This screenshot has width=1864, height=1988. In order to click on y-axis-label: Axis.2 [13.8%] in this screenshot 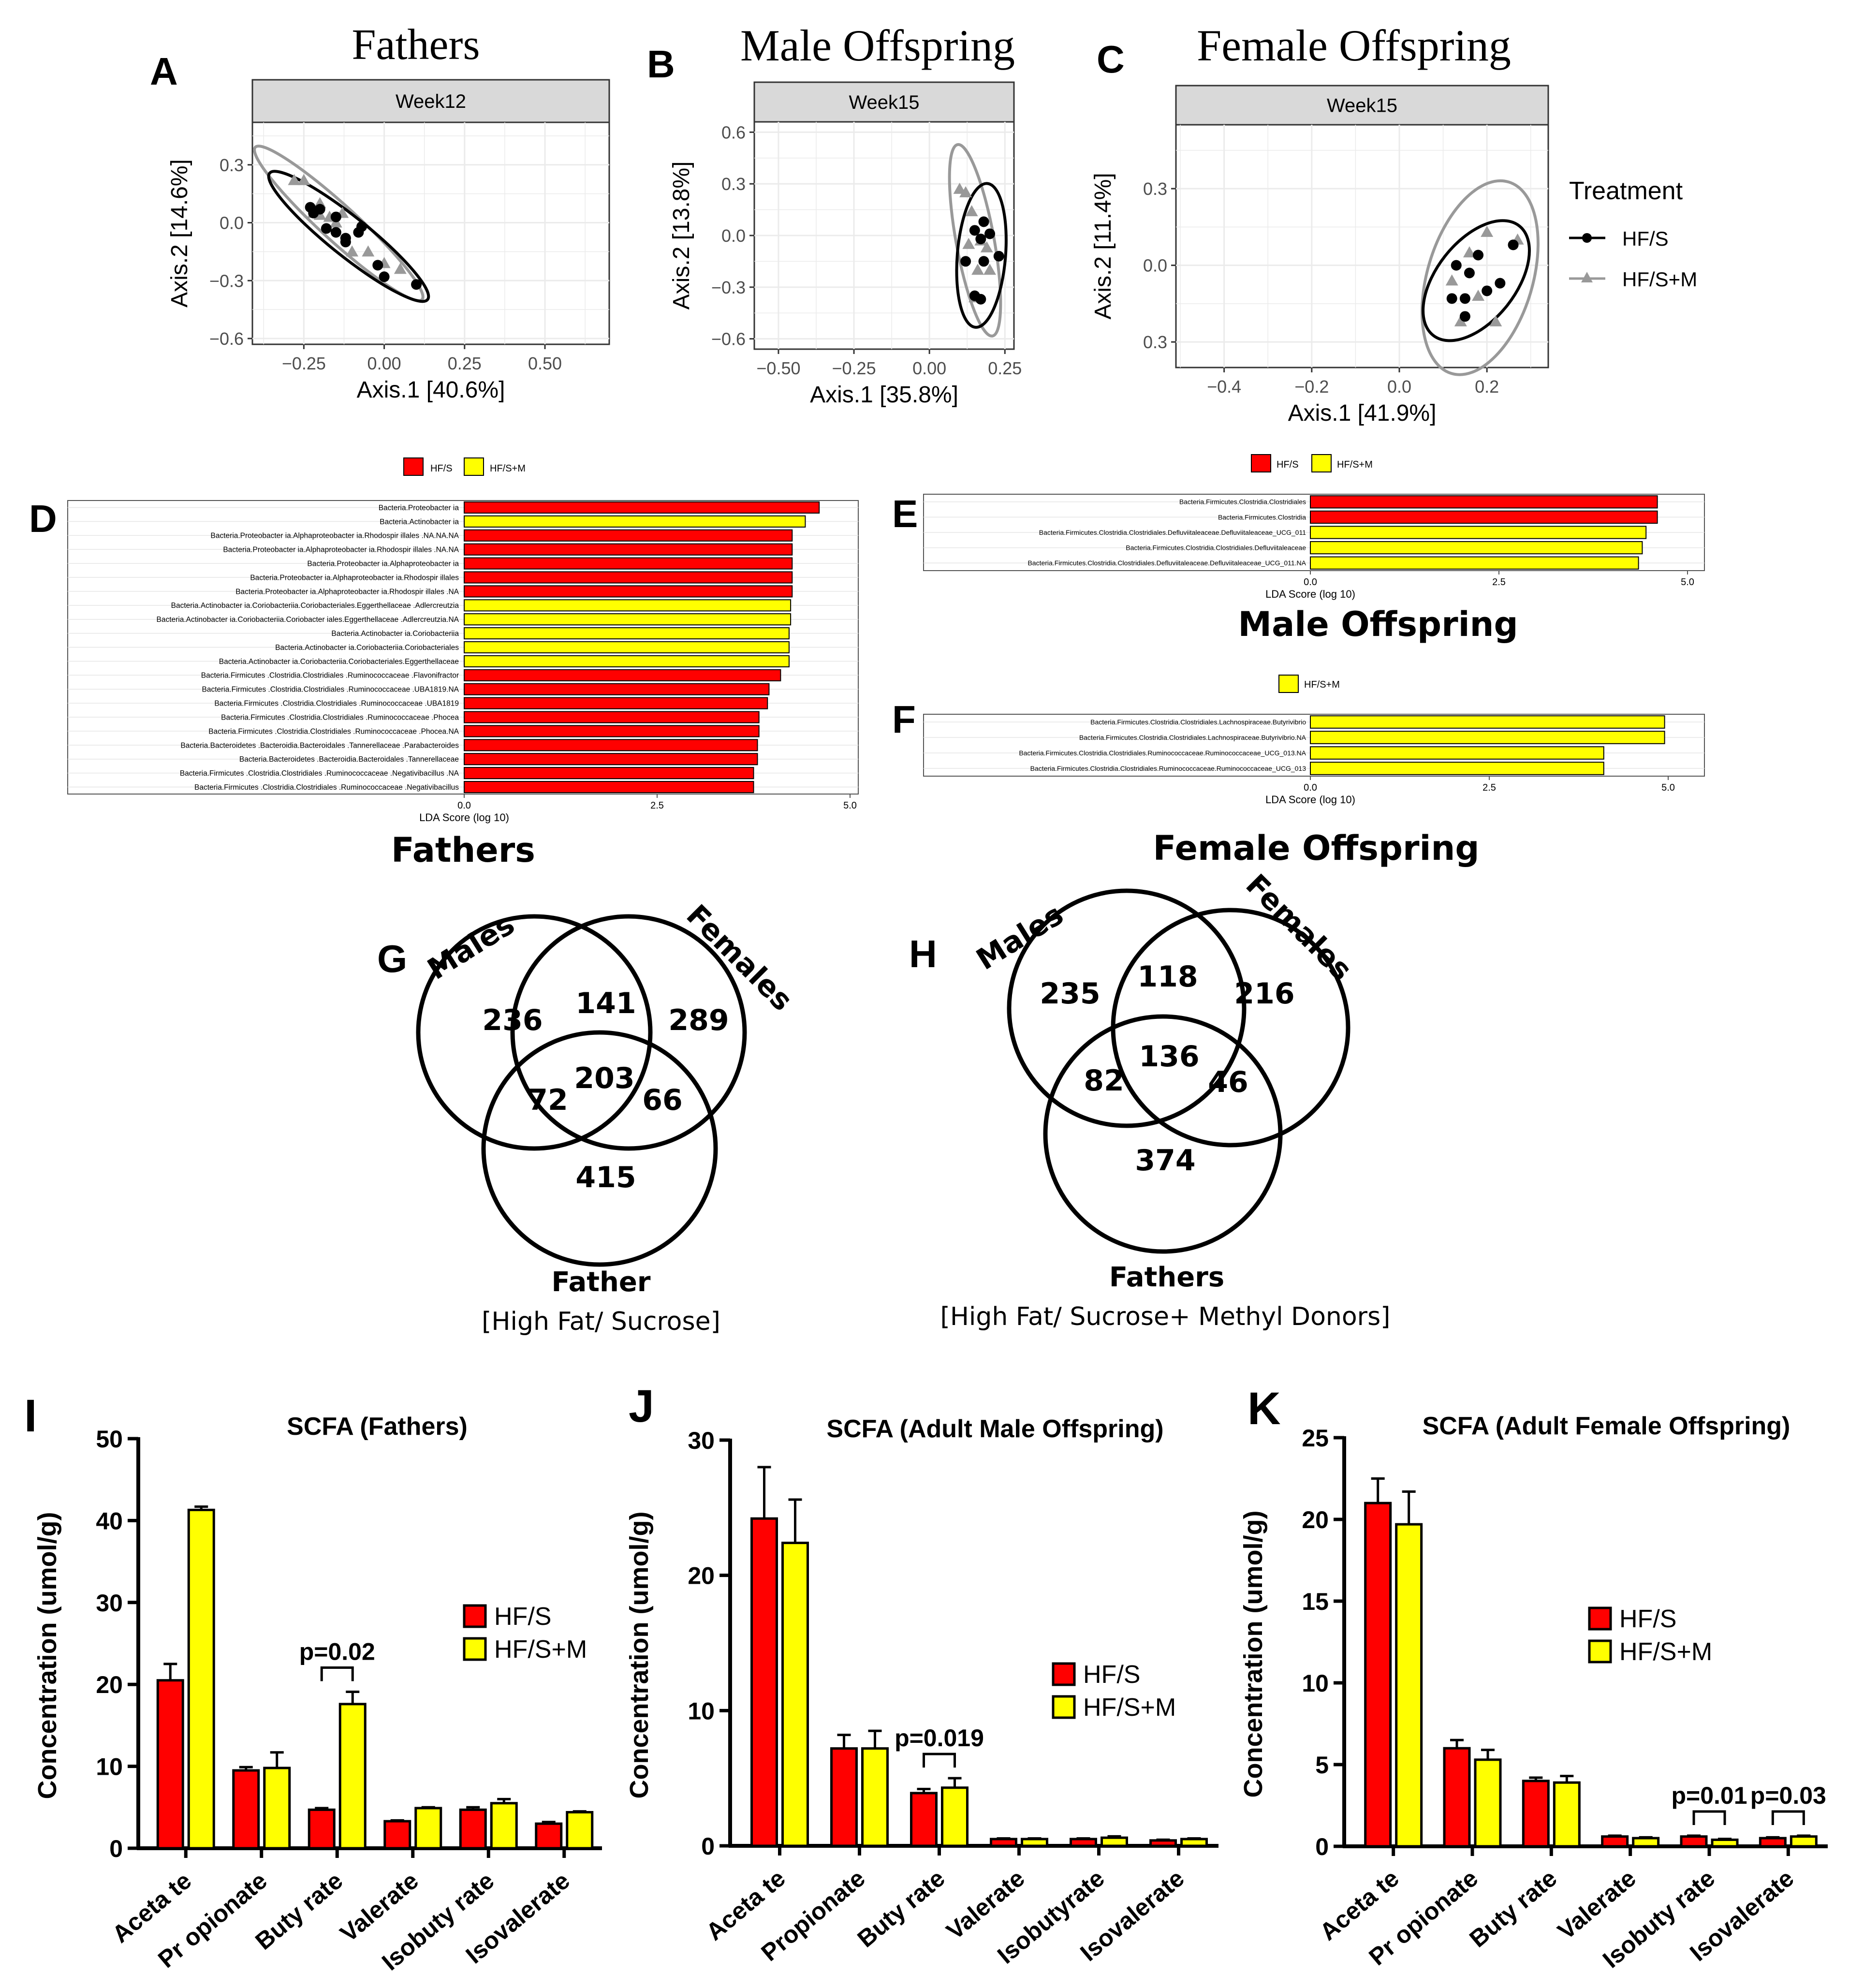, I will do `click(682, 236)`.